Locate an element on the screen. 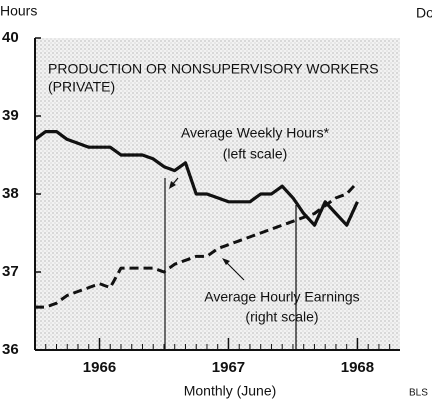 The height and width of the screenshot is (404, 432). x-tick-label: 1968 is located at coordinates (357, 367).